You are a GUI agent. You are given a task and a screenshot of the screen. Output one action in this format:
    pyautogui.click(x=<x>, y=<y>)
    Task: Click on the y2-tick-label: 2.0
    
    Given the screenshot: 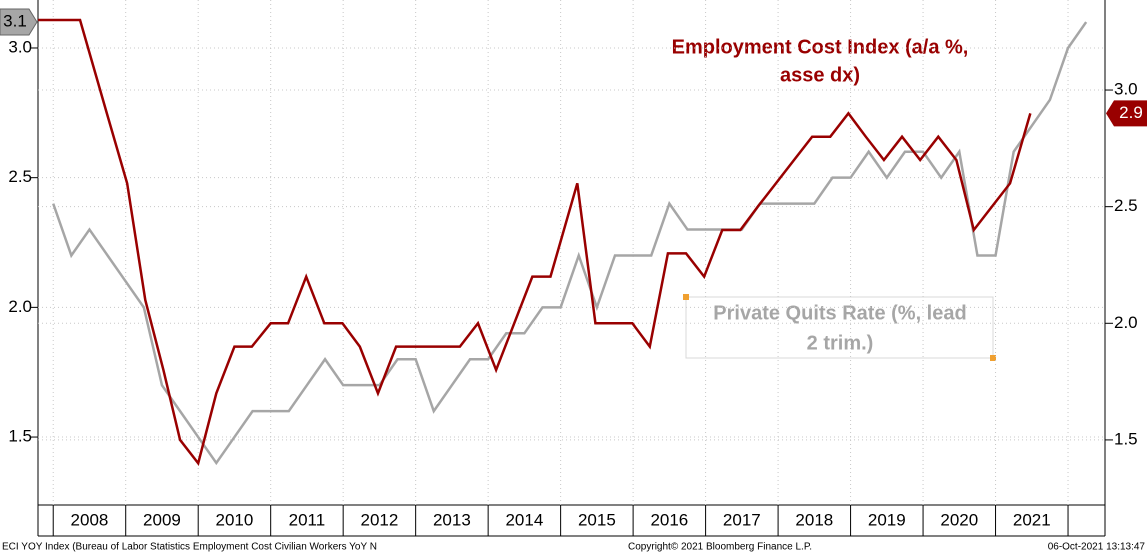 What is the action you would take?
    pyautogui.click(x=1126, y=322)
    